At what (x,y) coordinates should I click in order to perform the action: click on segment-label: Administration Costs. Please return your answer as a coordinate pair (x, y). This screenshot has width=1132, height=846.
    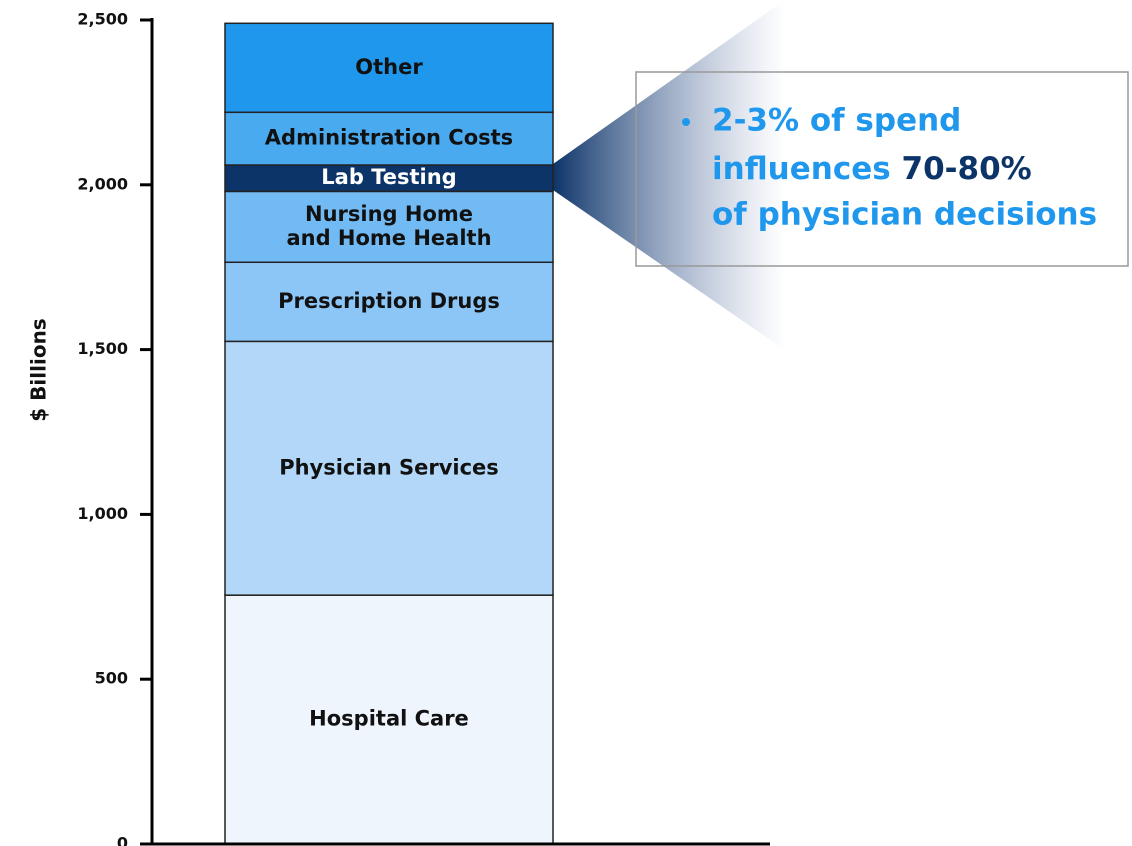
    Looking at the image, I should click on (389, 138).